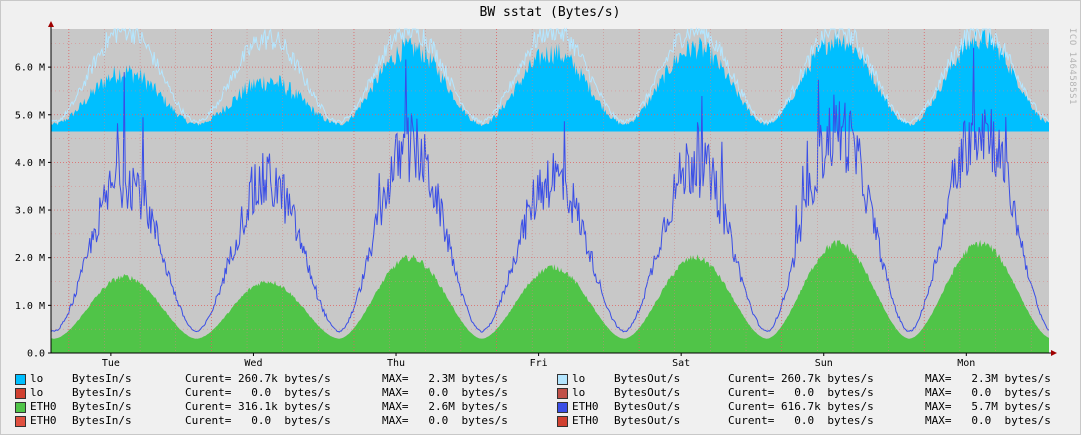 This screenshot has width=1081, height=435. I want to click on legend-current: Curent= 616.7k bytes/s, so click(801, 406).